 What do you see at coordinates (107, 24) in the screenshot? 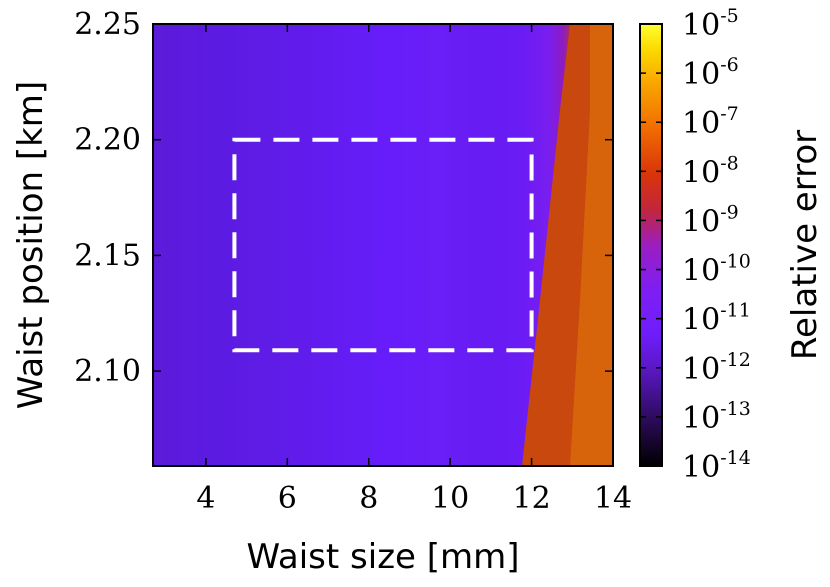
I see `y-tick-label: 2.25` at bounding box center [107, 24].